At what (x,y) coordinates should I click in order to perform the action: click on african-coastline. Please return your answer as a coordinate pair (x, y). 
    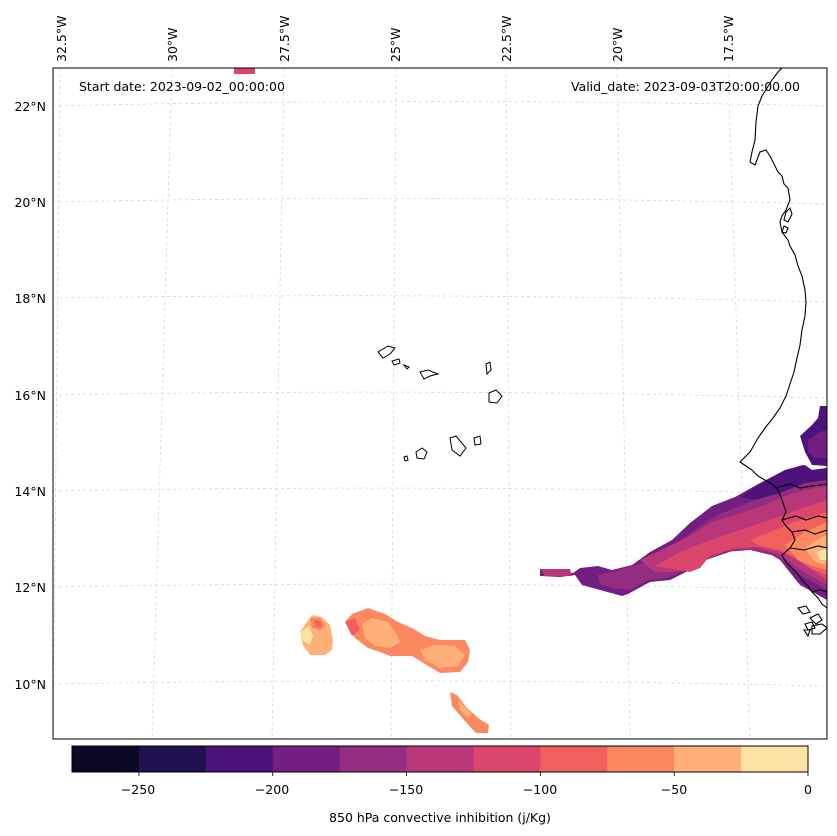
    Looking at the image, I should click on (783, 353).